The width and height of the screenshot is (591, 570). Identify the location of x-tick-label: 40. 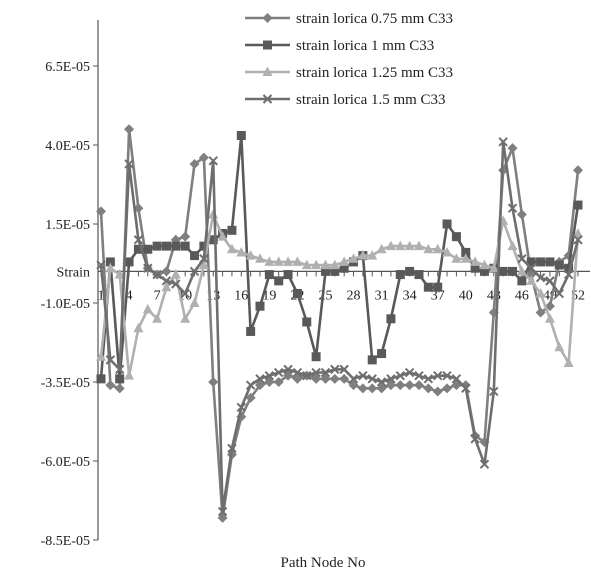
(466, 295).